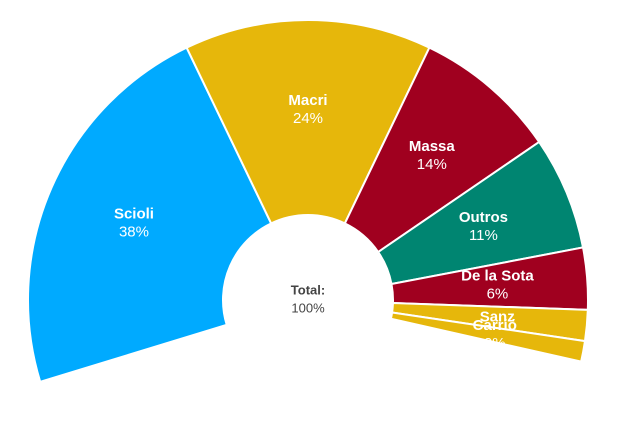  I want to click on slice-value-label: 11%, so click(483, 235).